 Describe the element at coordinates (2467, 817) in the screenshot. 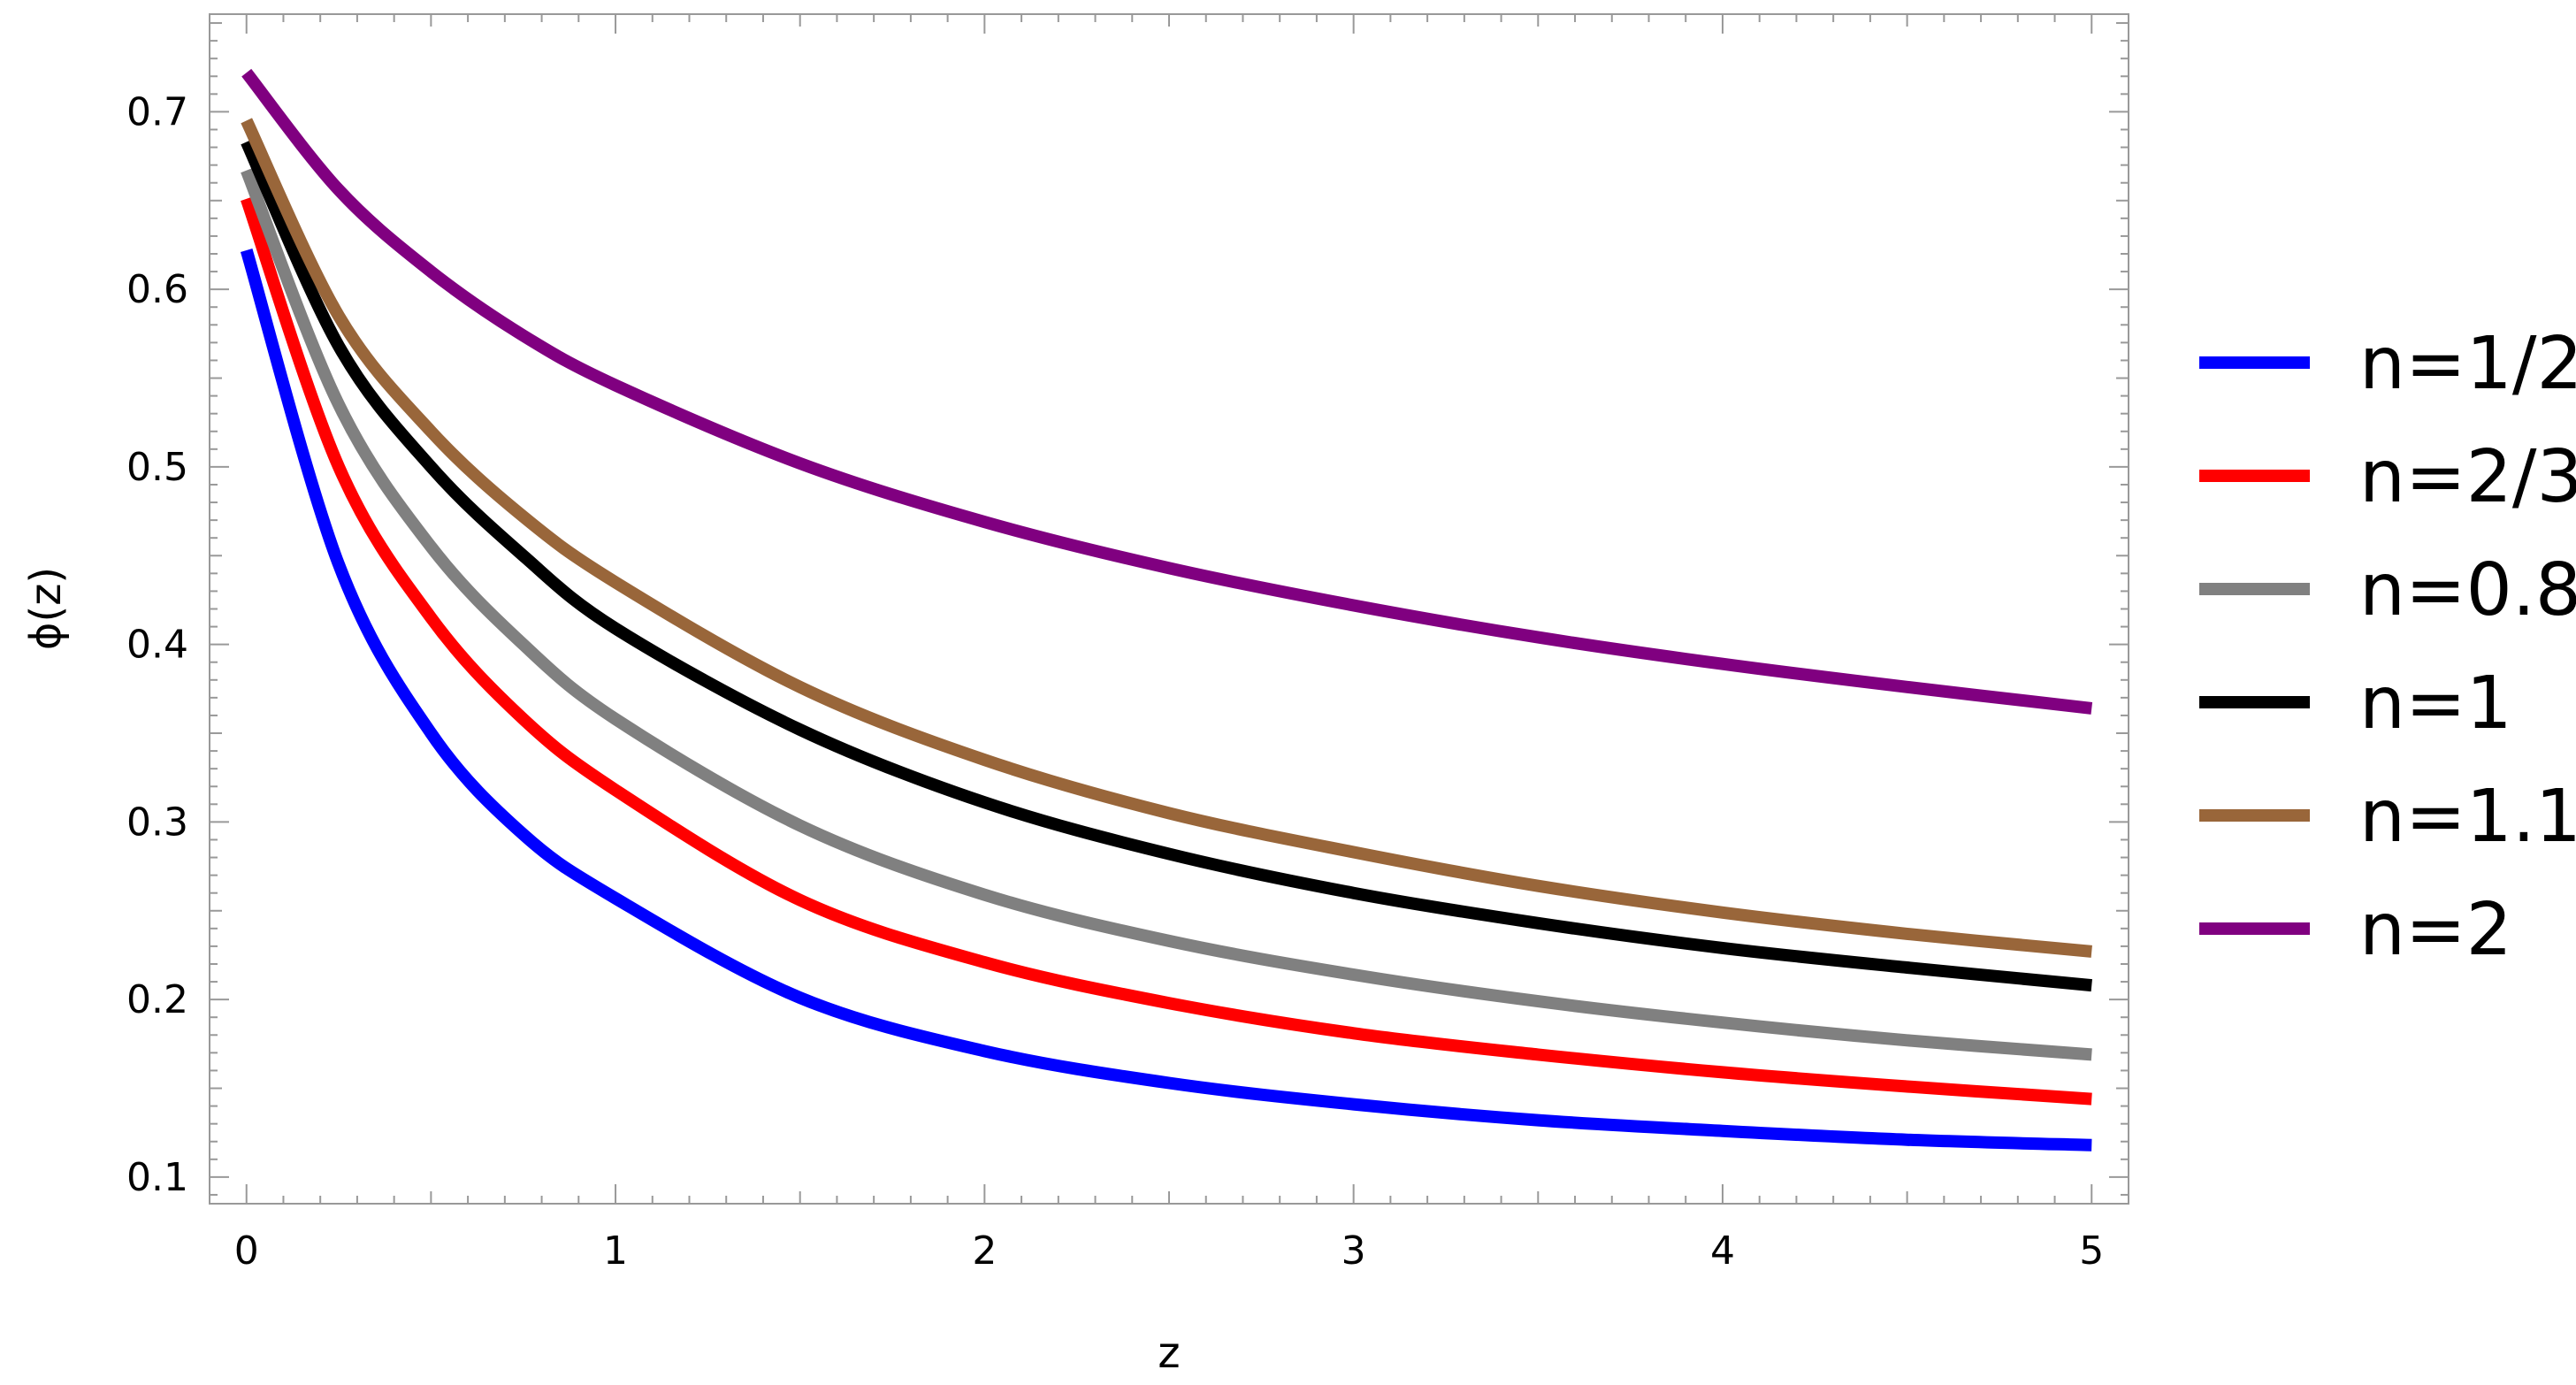

I see `legend-label: n=1.1` at that location.